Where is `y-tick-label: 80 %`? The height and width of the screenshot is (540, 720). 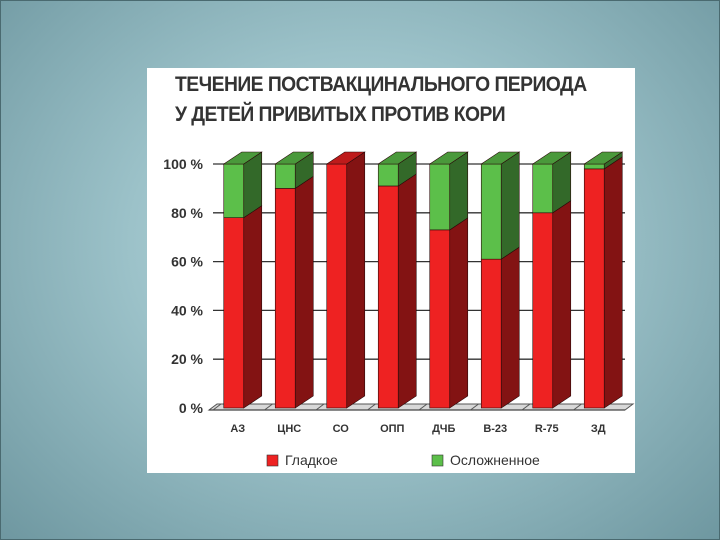
y-tick-label: 80 % is located at coordinates (187, 213).